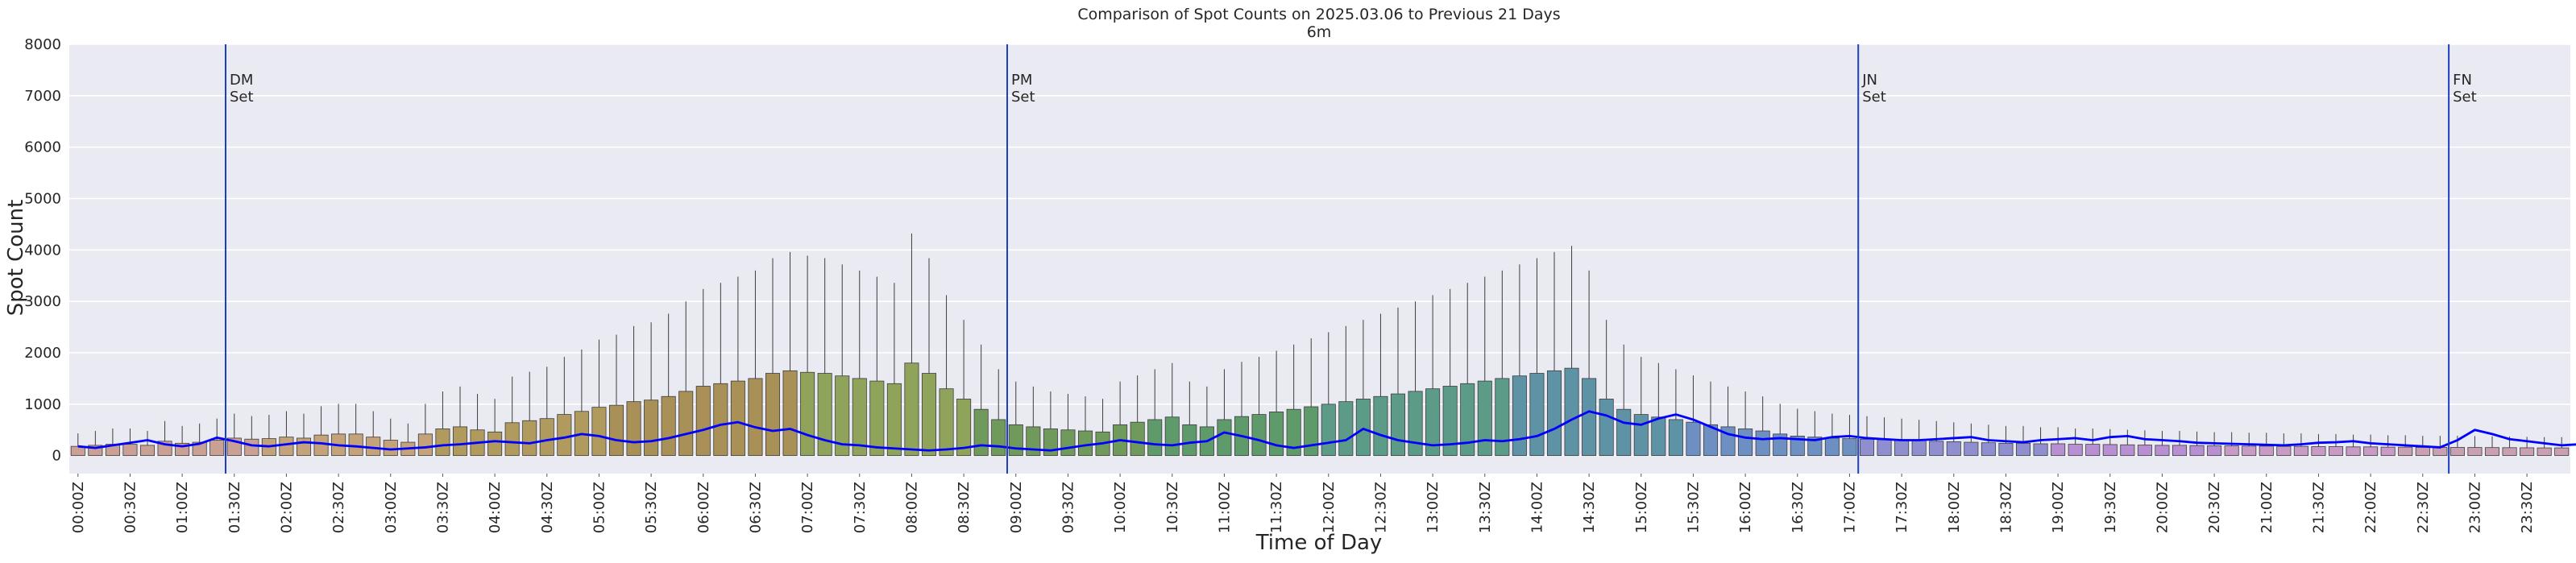  Describe the element at coordinates (42, 354) in the screenshot. I see `y-tick-label: 2000` at that location.